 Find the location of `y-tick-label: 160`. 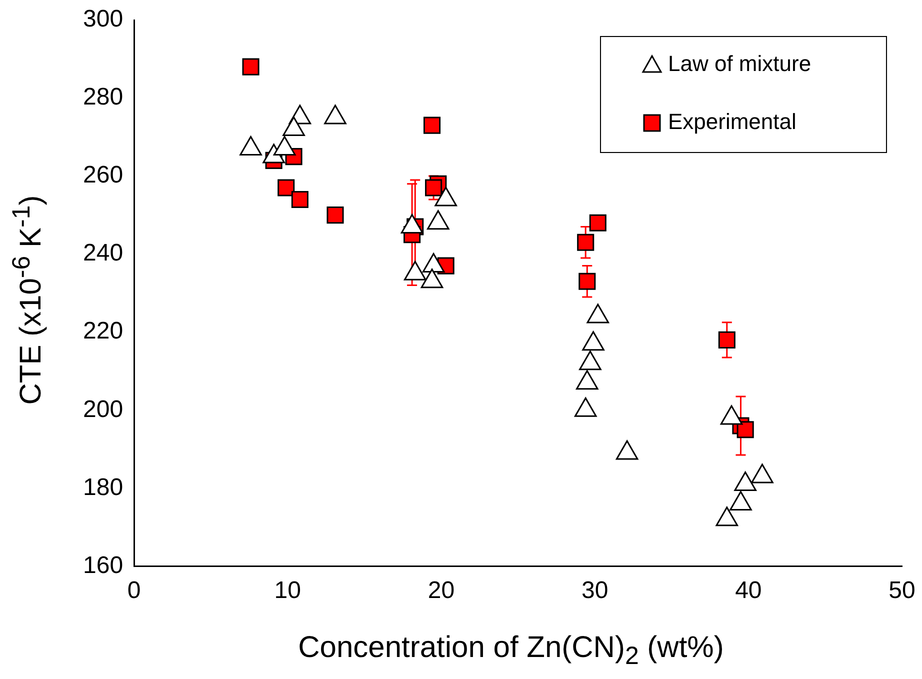

y-tick-label: 160 is located at coordinates (103, 565).